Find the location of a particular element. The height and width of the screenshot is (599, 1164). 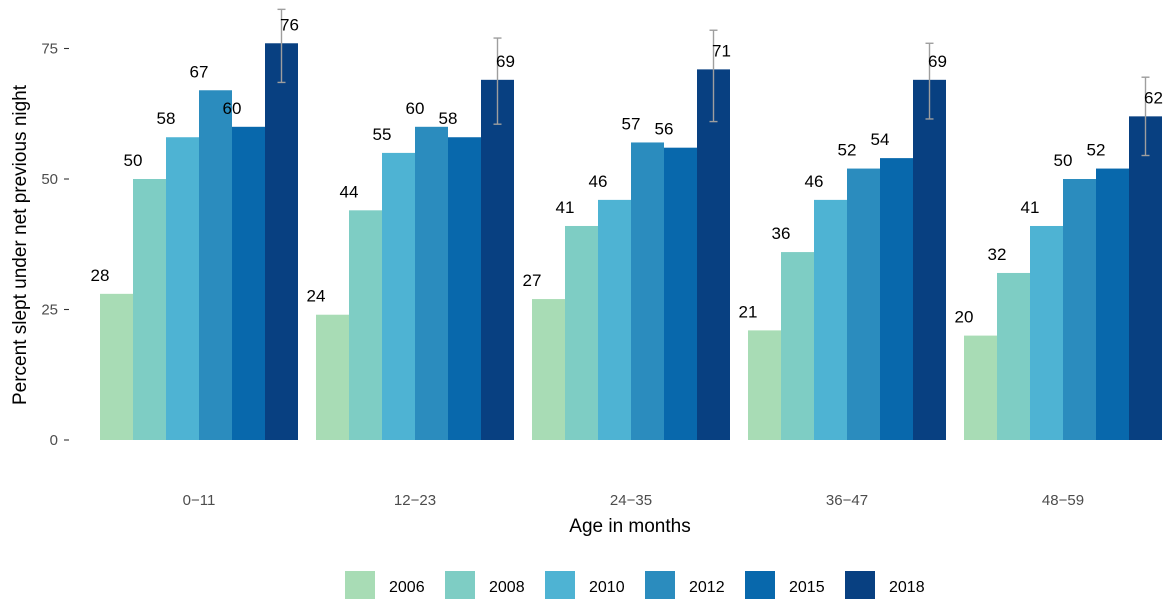

data-label-2010-24-35: 46 is located at coordinates (598, 181).